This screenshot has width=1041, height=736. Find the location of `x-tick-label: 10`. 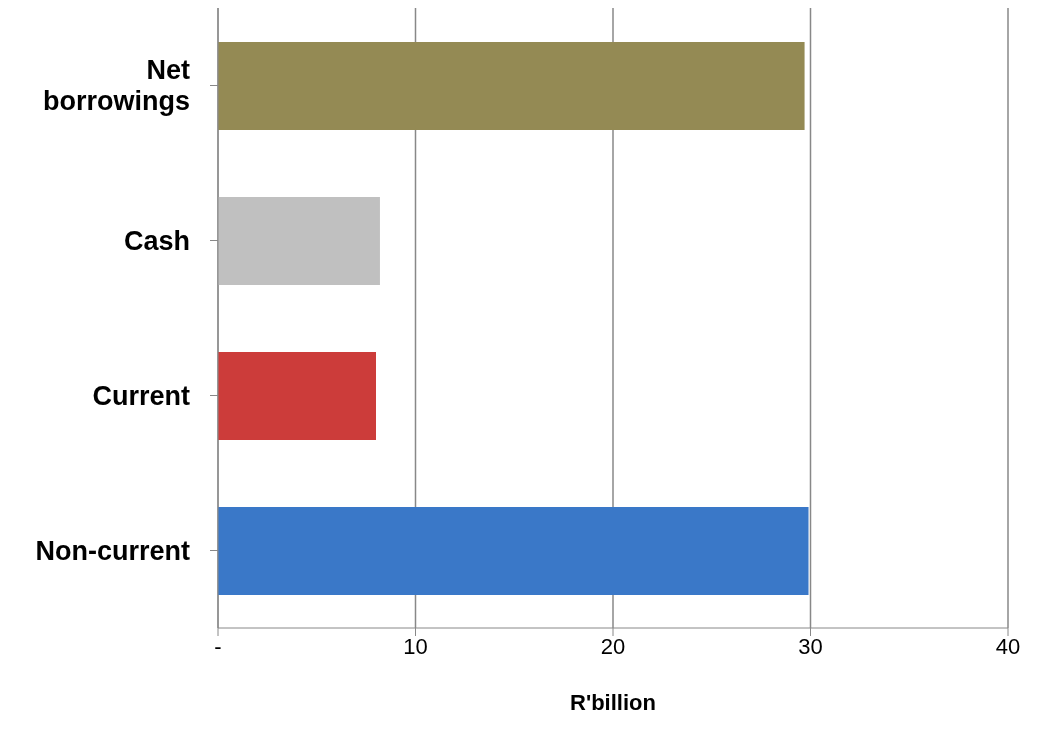

x-tick-label: 10 is located at coordinates (415, 646).